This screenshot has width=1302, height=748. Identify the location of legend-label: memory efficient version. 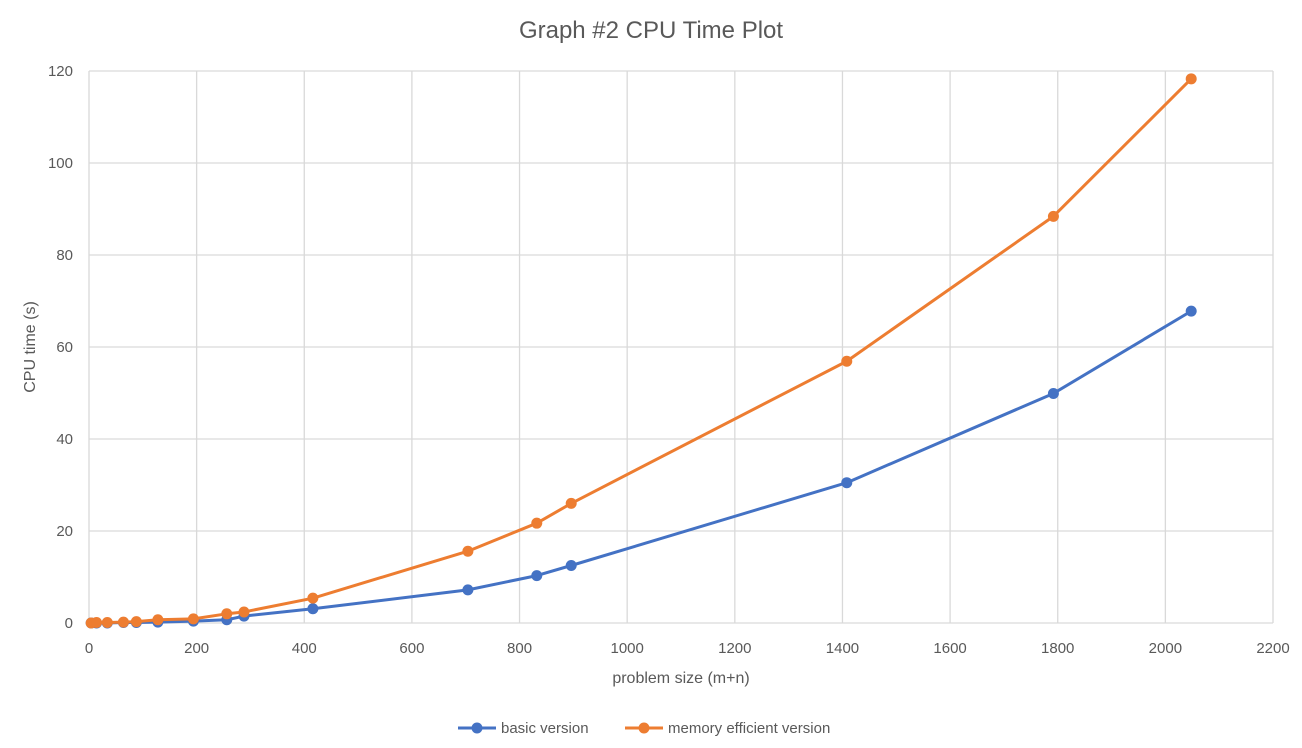
(749, 728).